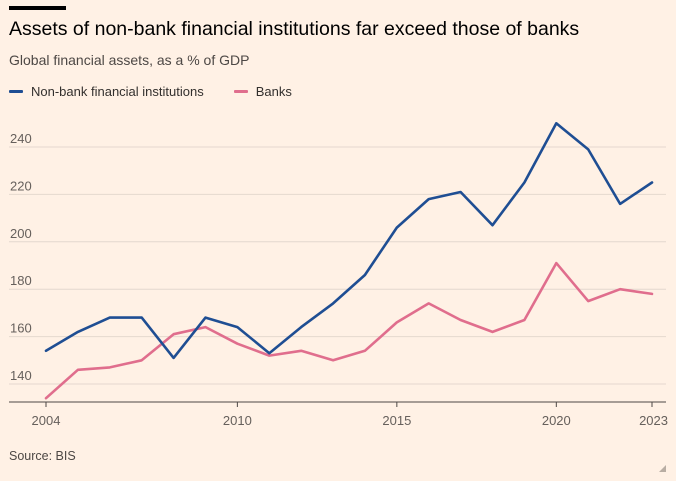  I want to click on x-tick-label-2020: 2020, so click(556, 420).